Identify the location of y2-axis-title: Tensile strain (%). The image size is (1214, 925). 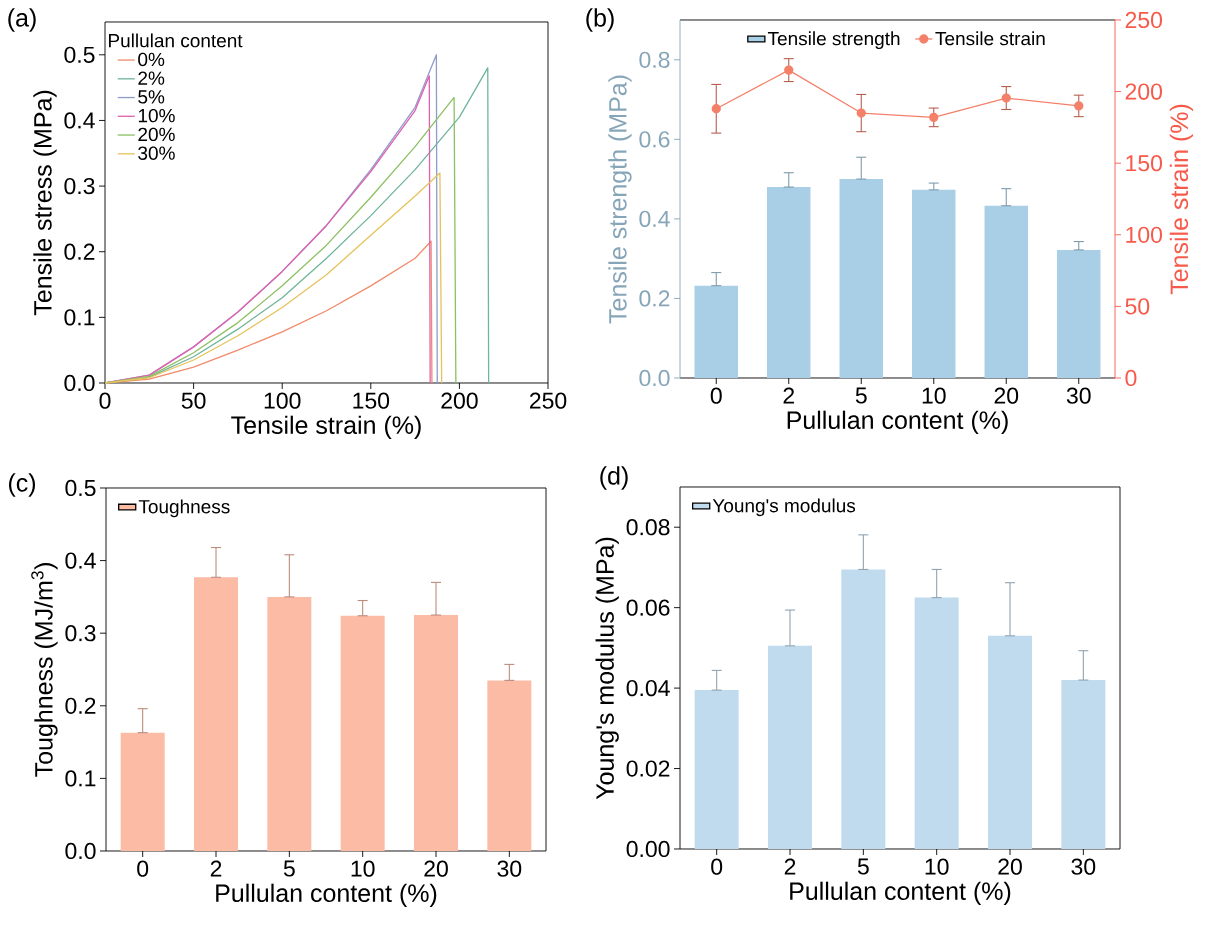
(1181, 199).